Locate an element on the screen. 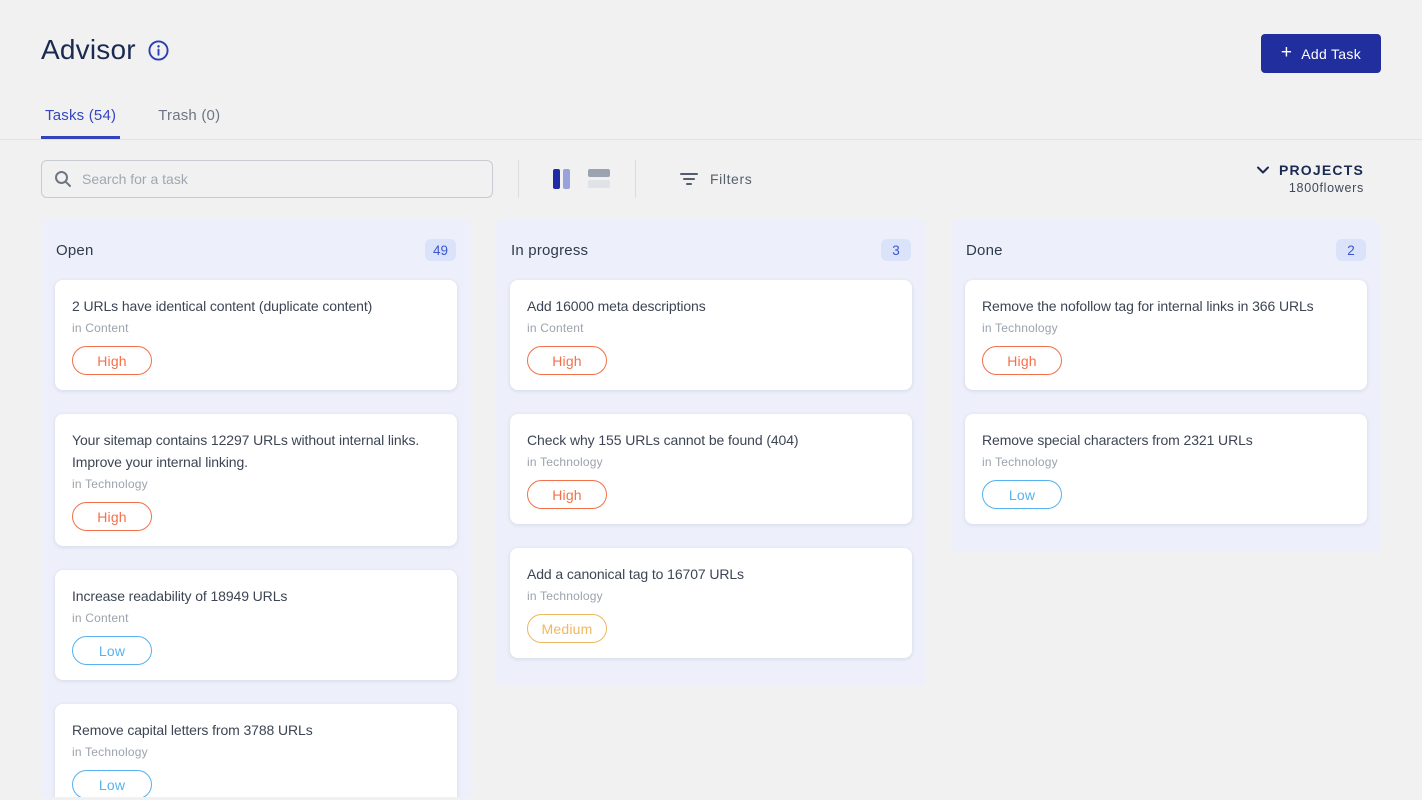 This screenshot has height=800, width=1422. tab-tasks: Tasks (54) is located at coordinates (81, 119).